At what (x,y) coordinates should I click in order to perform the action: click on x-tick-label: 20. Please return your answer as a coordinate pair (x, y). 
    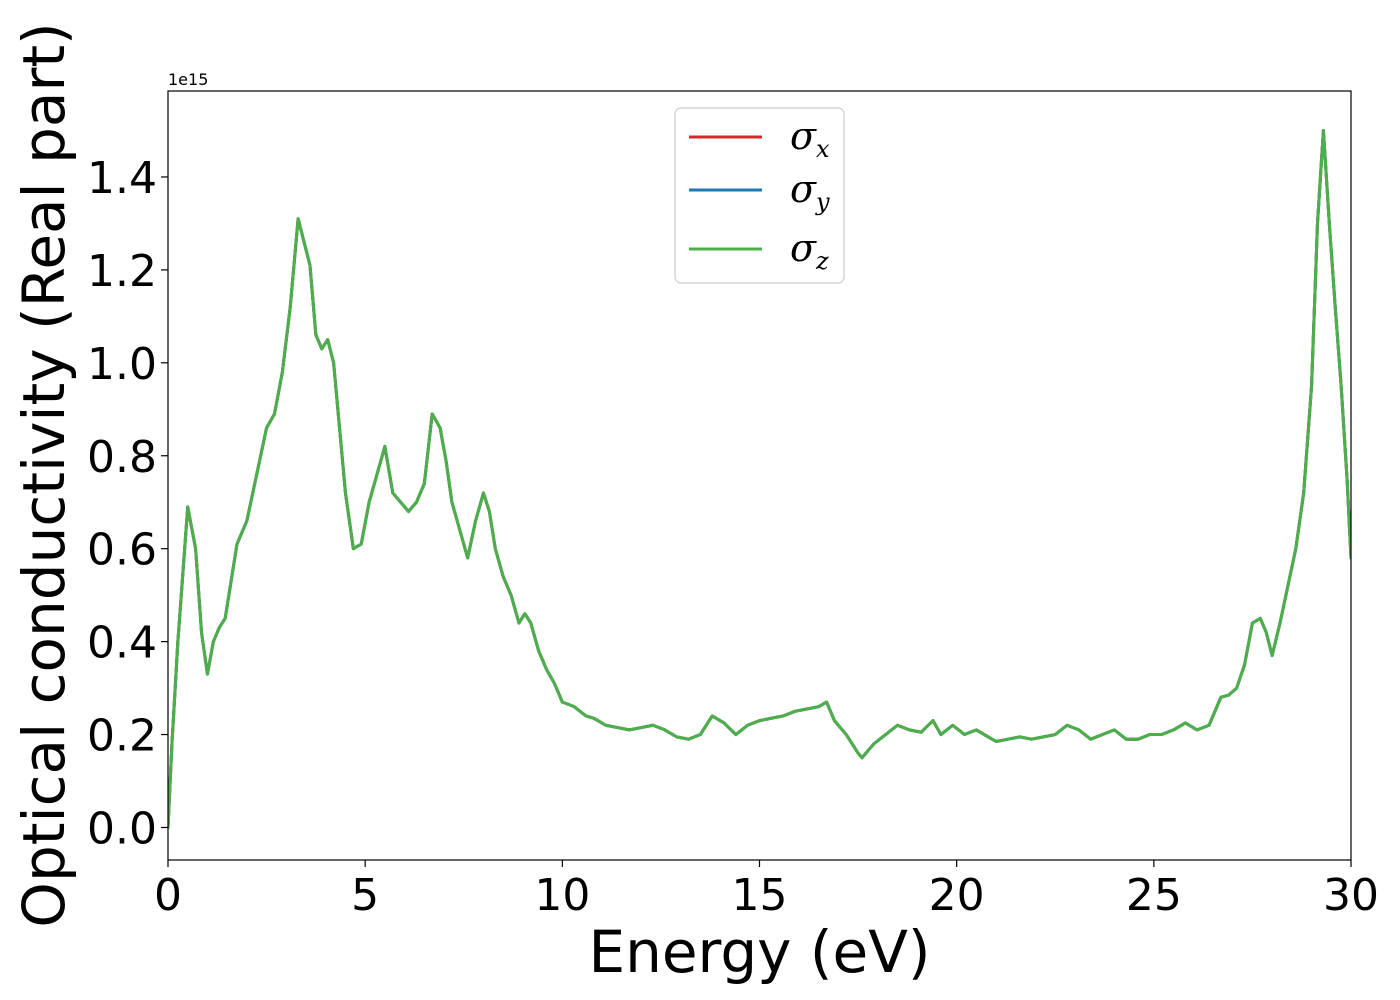
    Looking at the image, I should click on (957, 895).